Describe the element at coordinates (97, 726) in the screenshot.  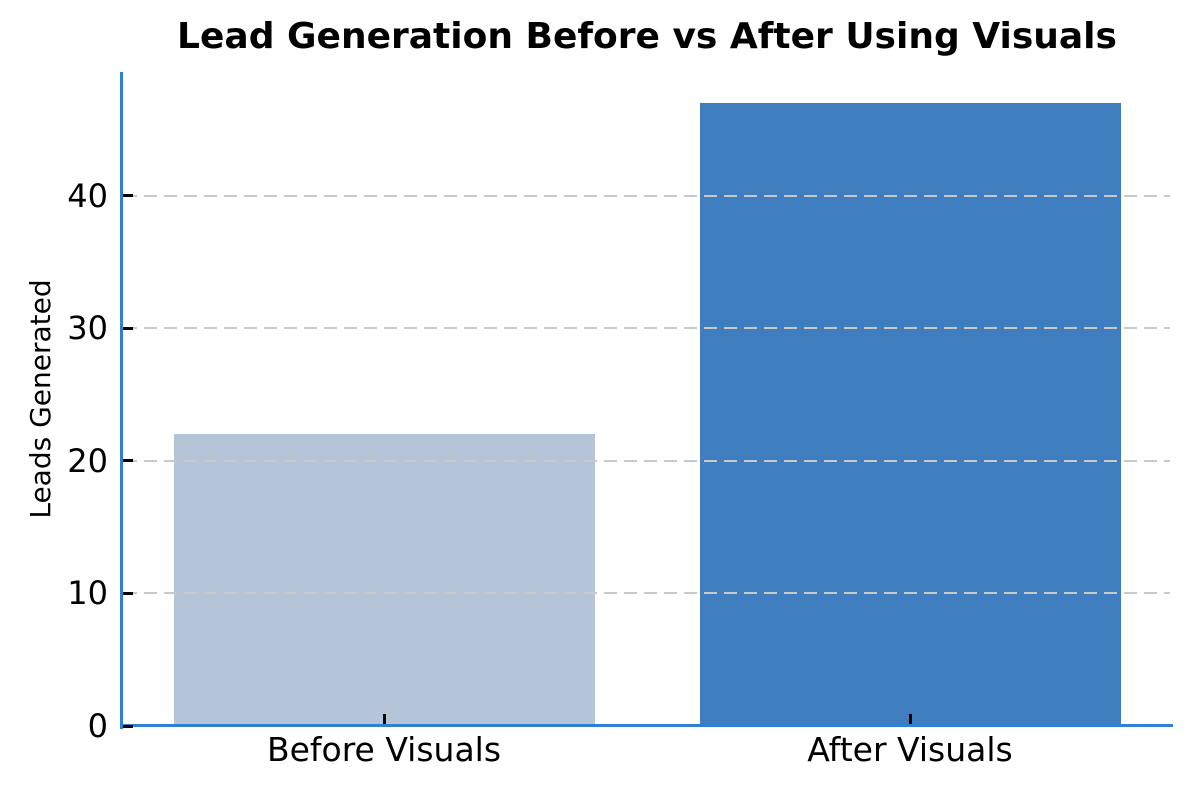
I see `y-tick-label-0: 0` at that location.